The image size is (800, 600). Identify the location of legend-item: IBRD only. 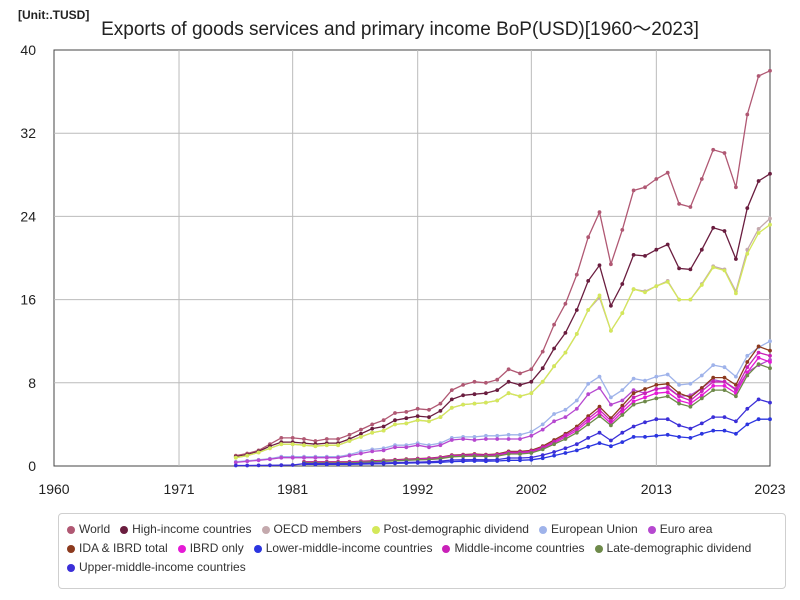
(210, 548).